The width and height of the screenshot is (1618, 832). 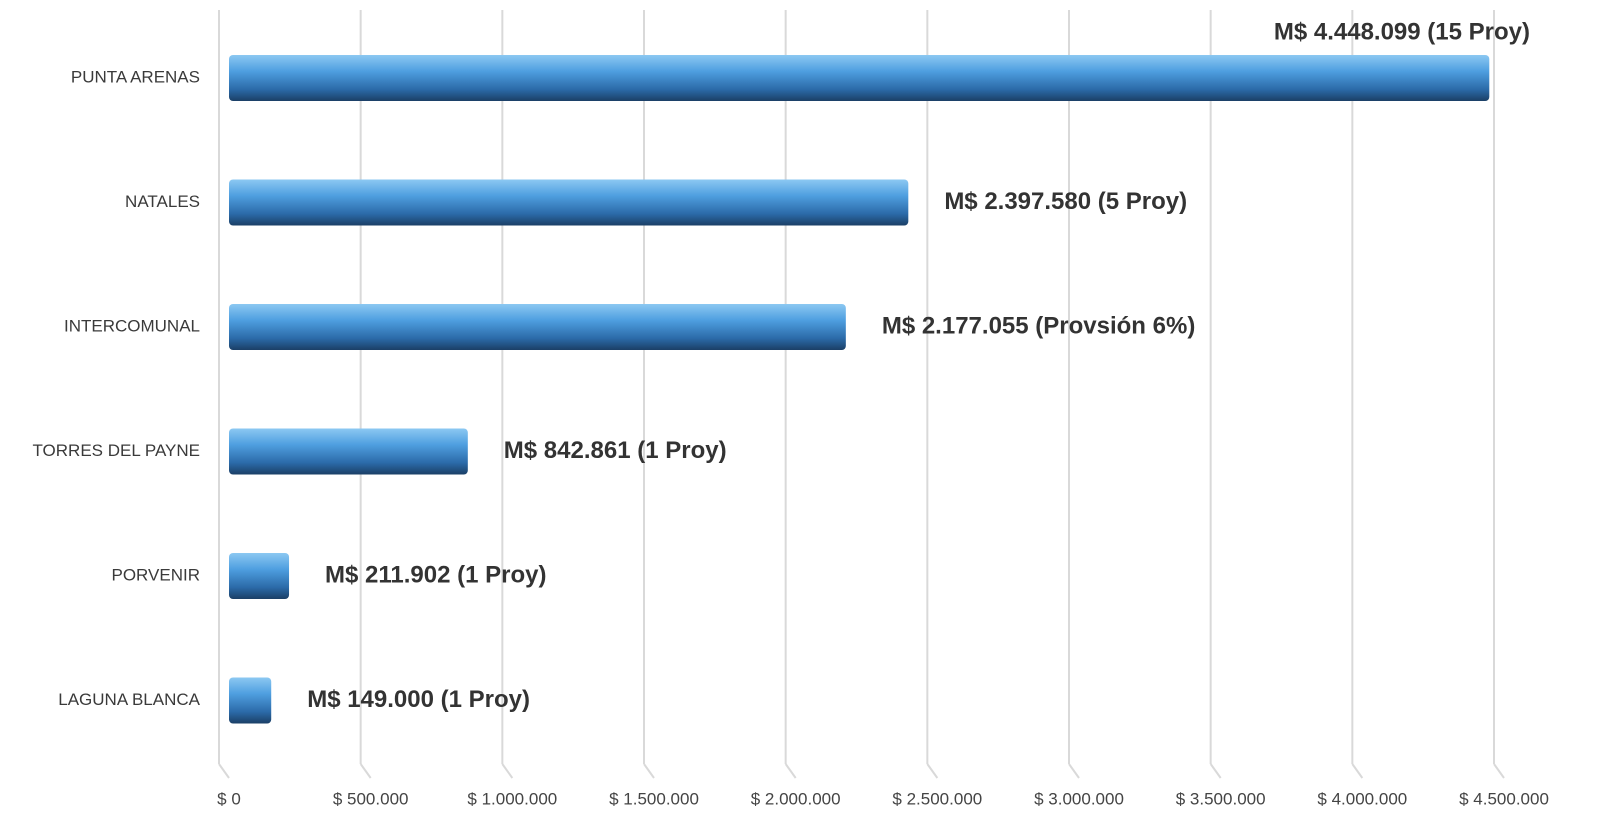 What do you see at coordinates (512, 798) in the screenshot?
I see `x-tick-label: $ 1.000.000` at bounding box center [512, 798].